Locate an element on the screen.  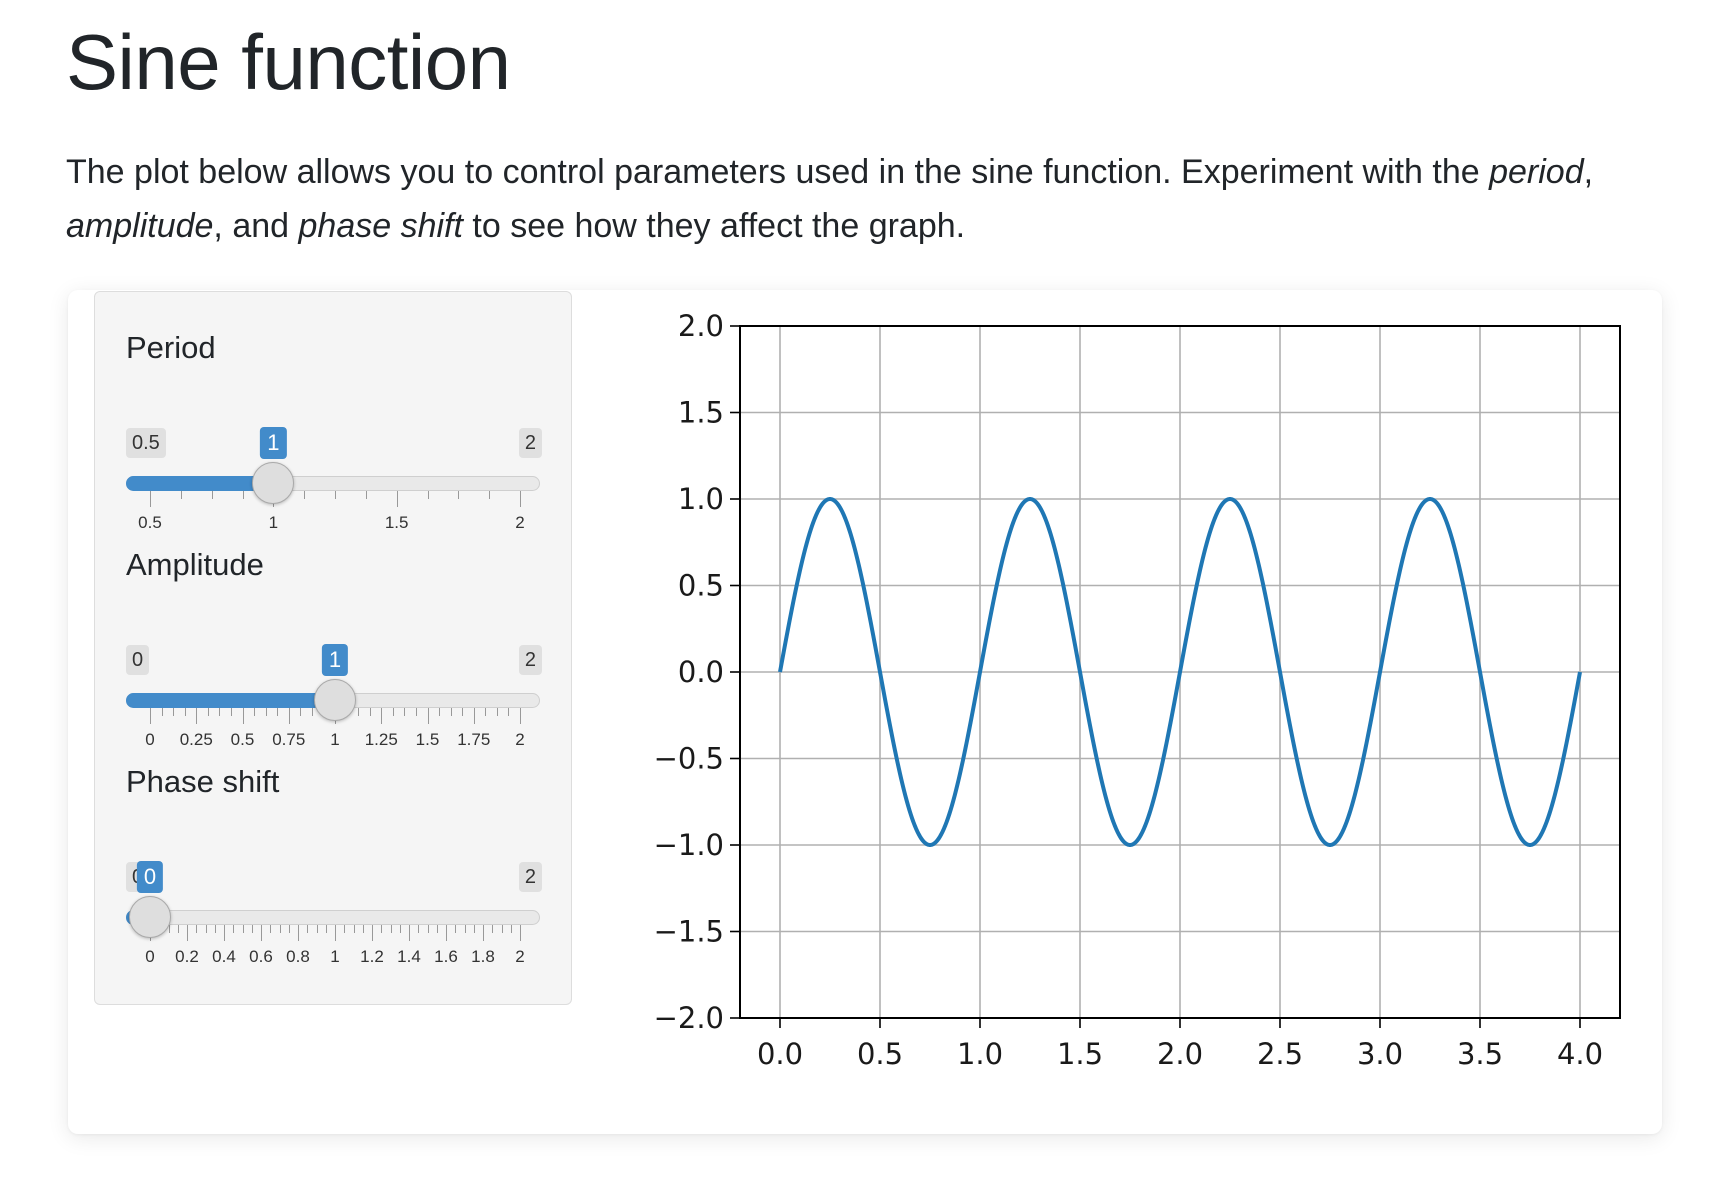
phase-shift-grid-label: 1.8 is located at coordinates (483, 956).